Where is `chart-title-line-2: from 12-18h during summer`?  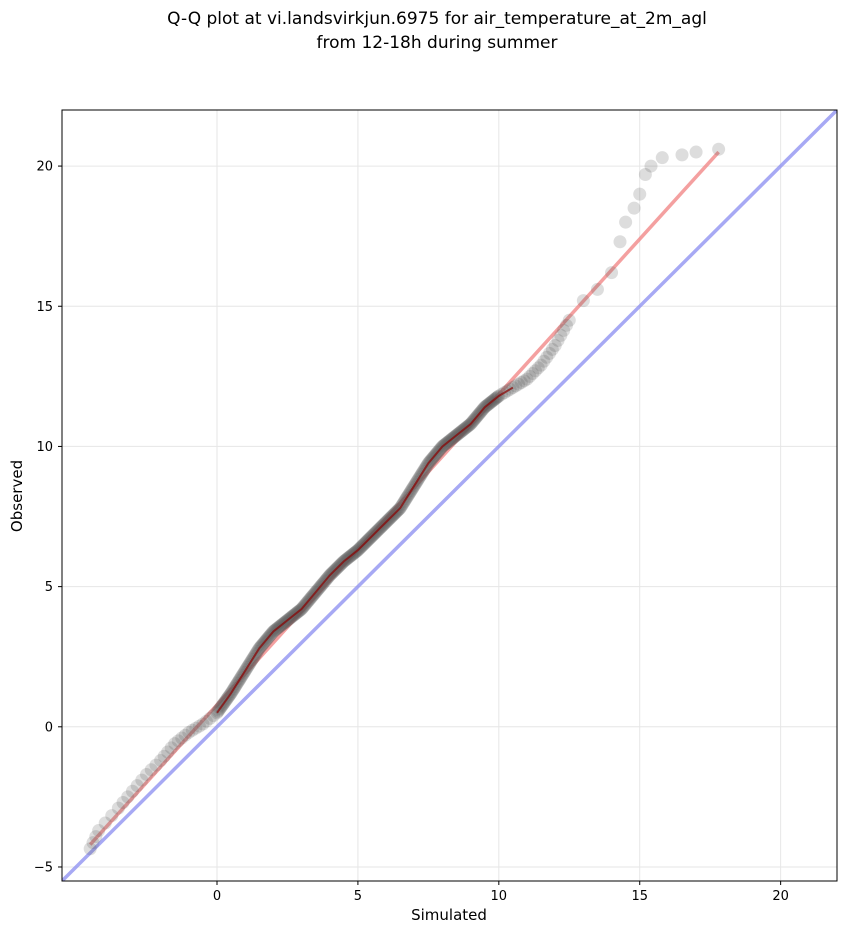
chart-title-line-2: from 12-18h during summer is located at coordinates (437, 43).